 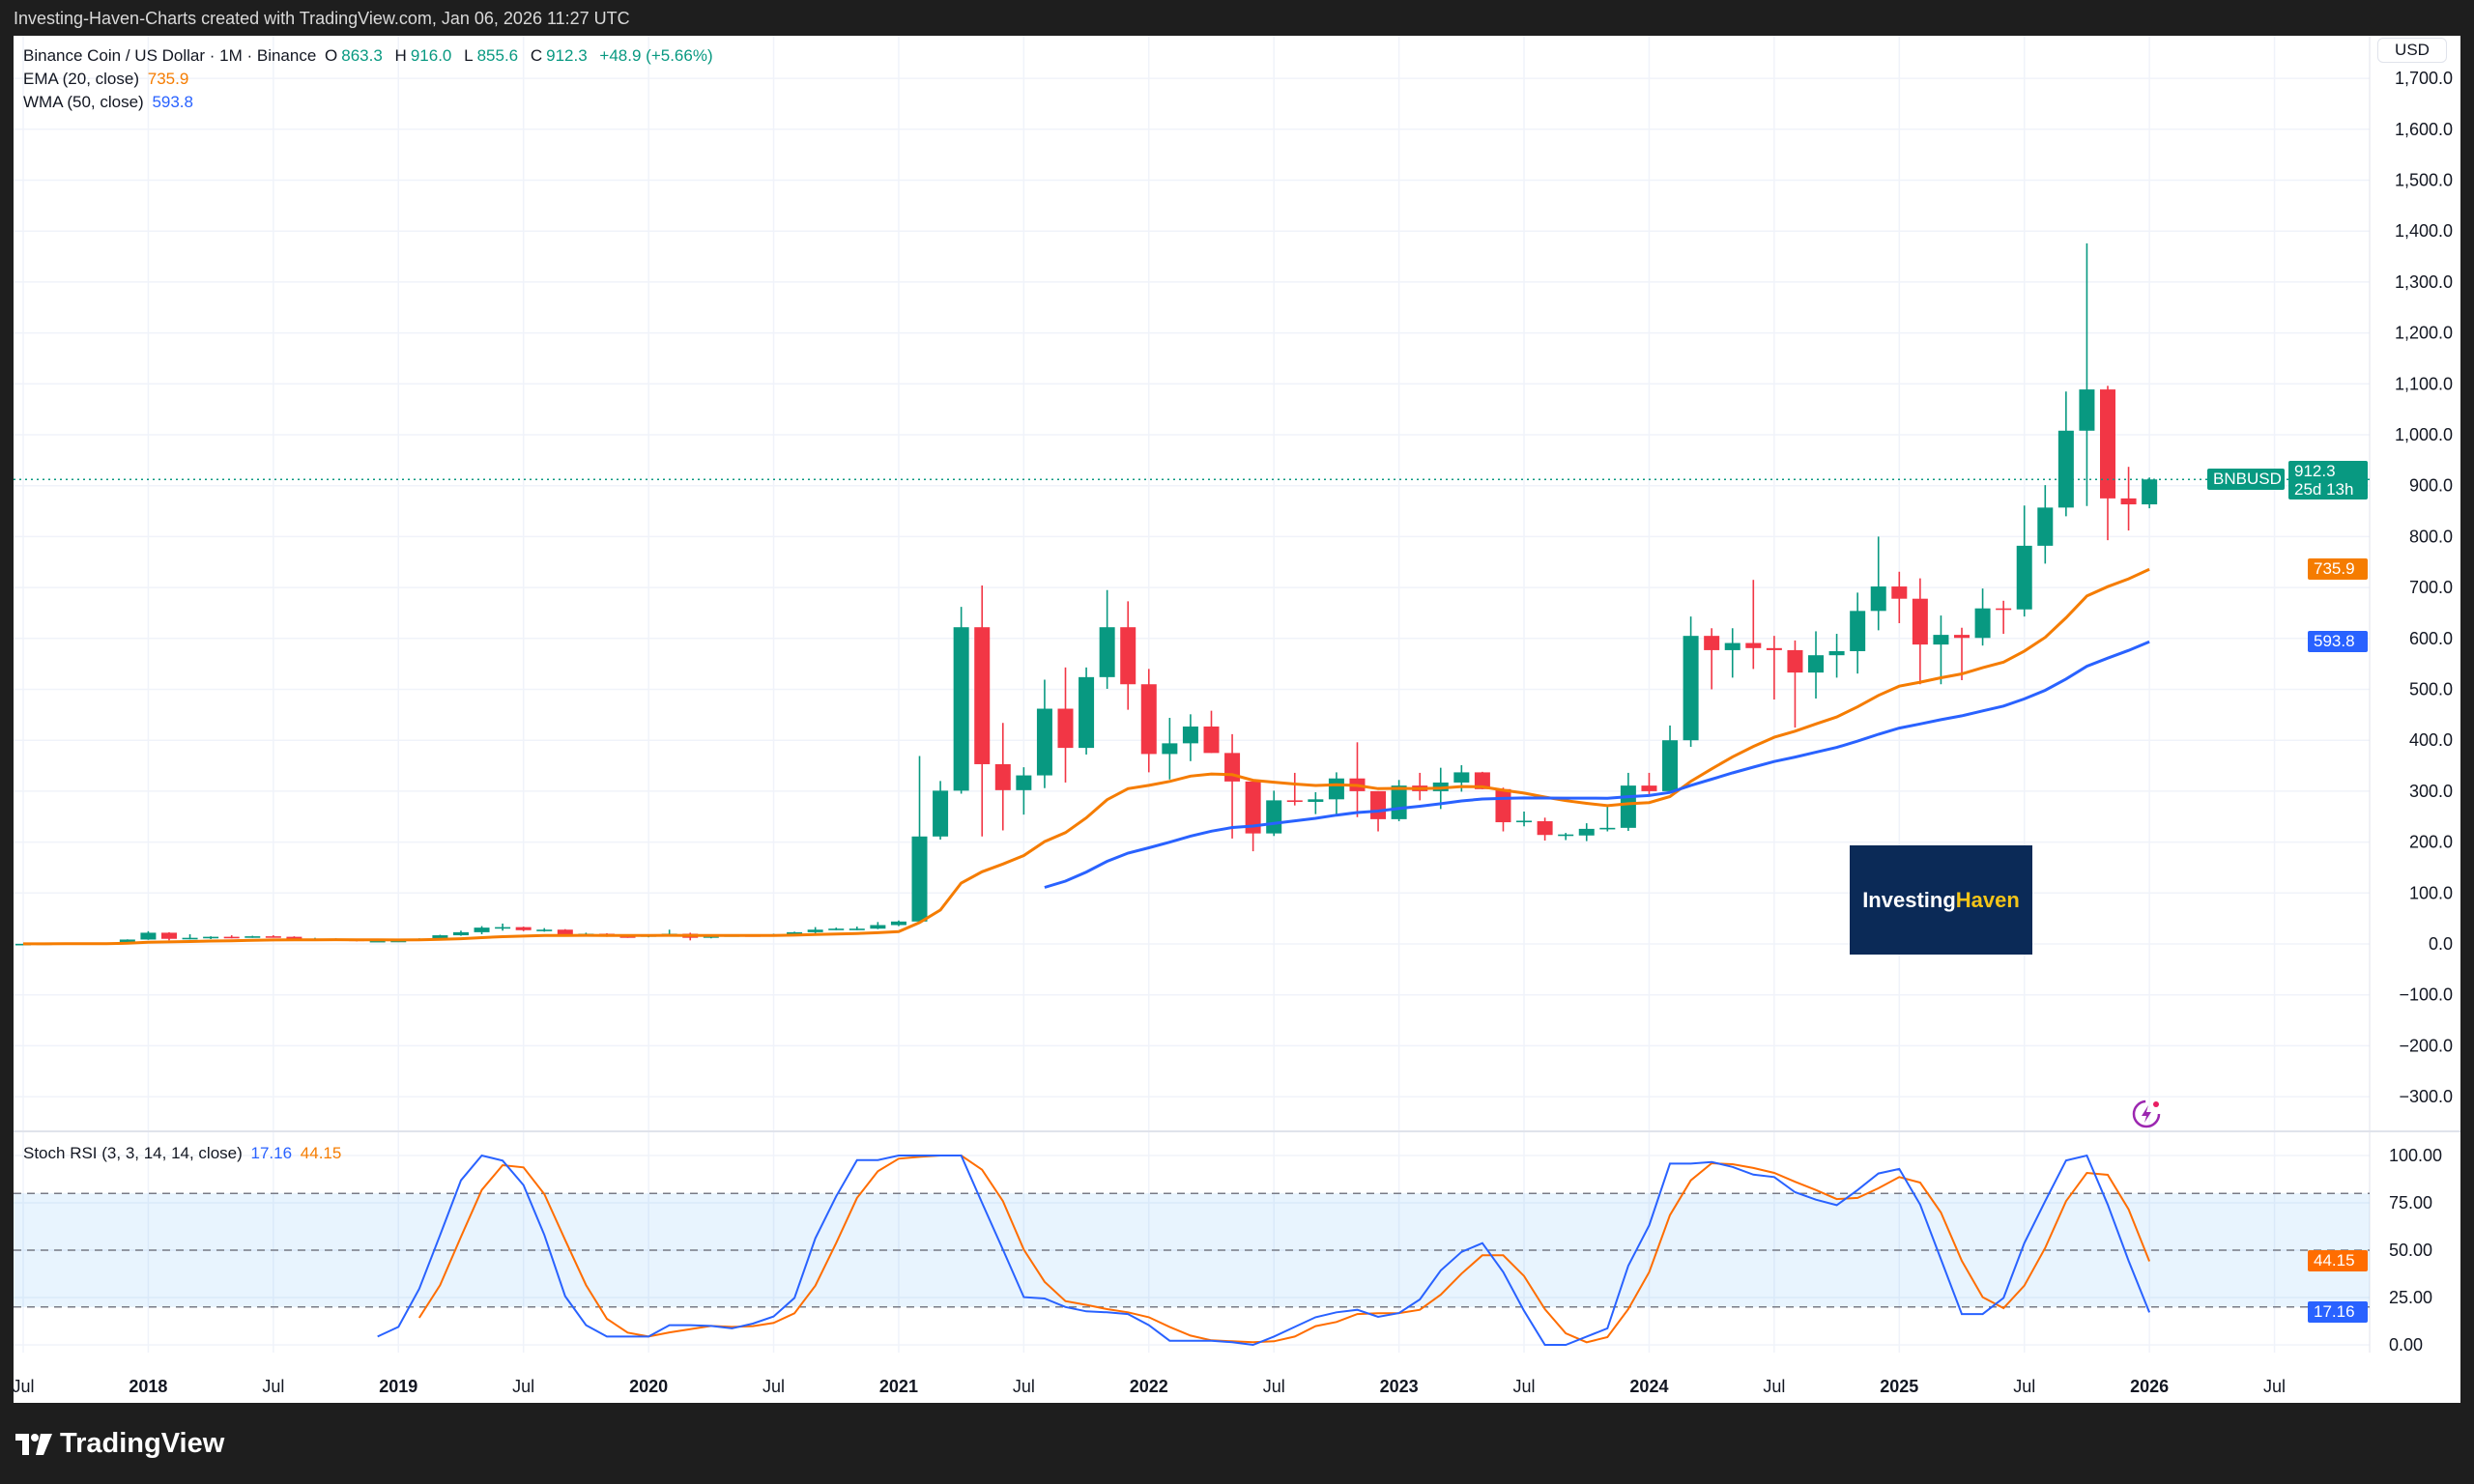 What do you see at coordinates (2431, 843) in the screenshot?
I see `price-tick-label: 200.0` at bounding box center [2431, 843].